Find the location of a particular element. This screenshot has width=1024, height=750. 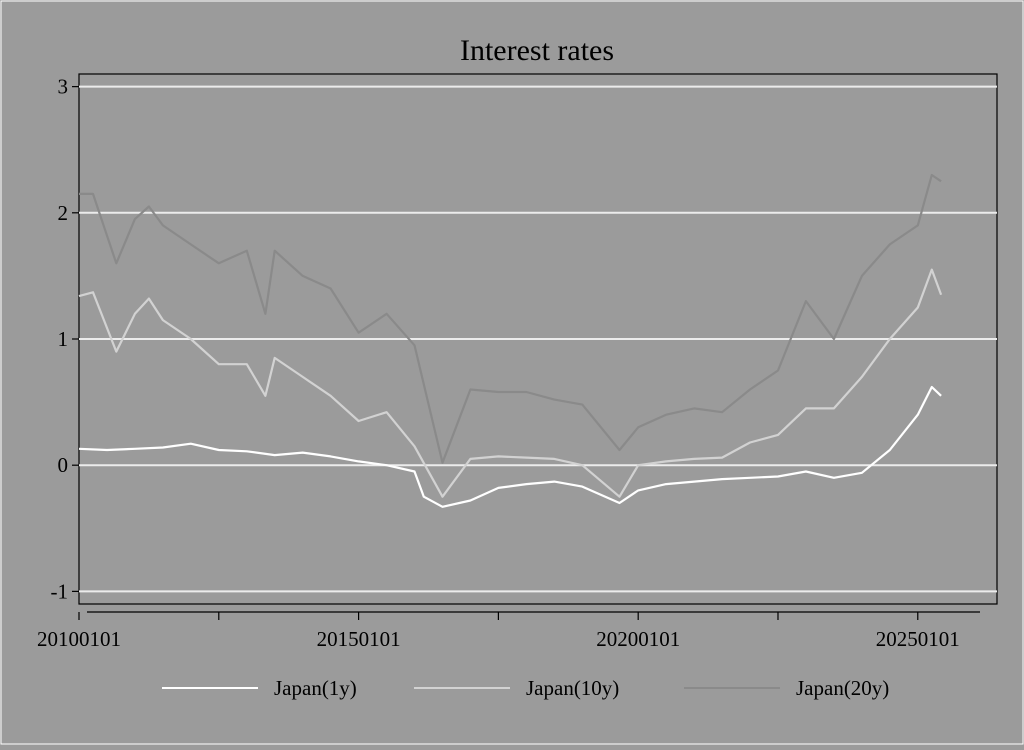

legend-label-japan-20y: Japan(20y) is located at coordinates (842, 688).